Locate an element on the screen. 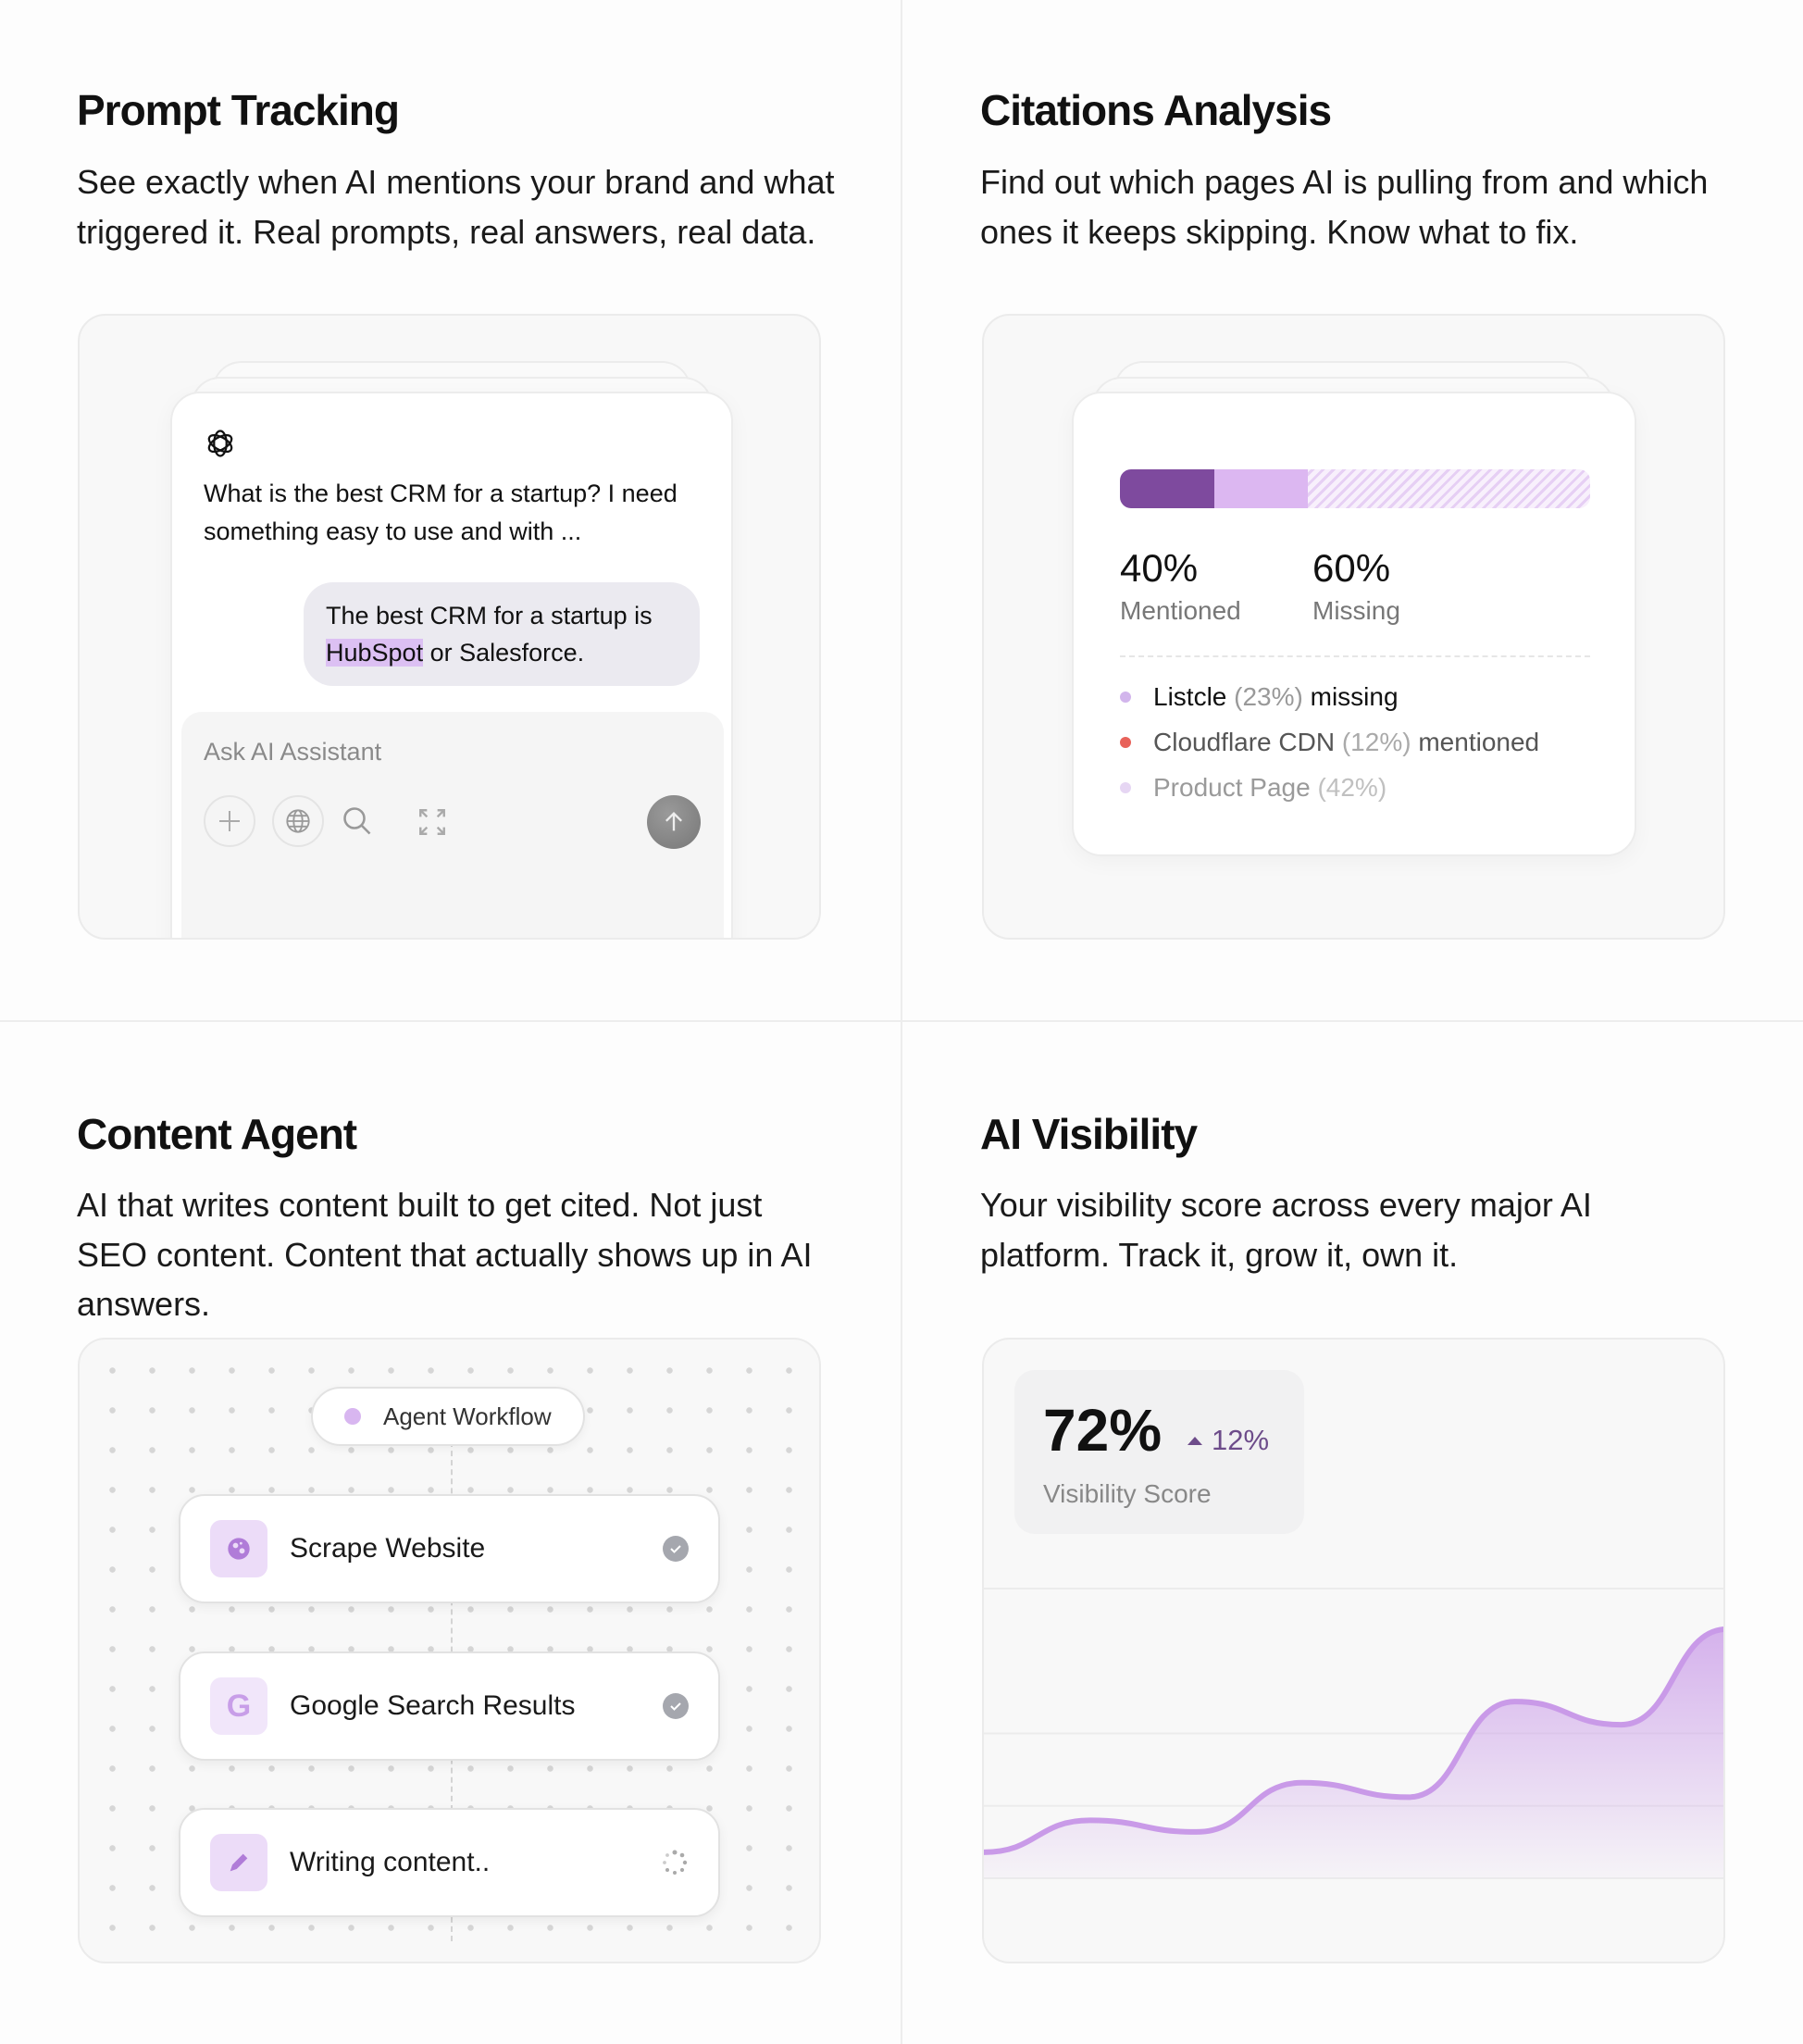  citations-title: Citations Analysis is located at coordinates (1156, 110).